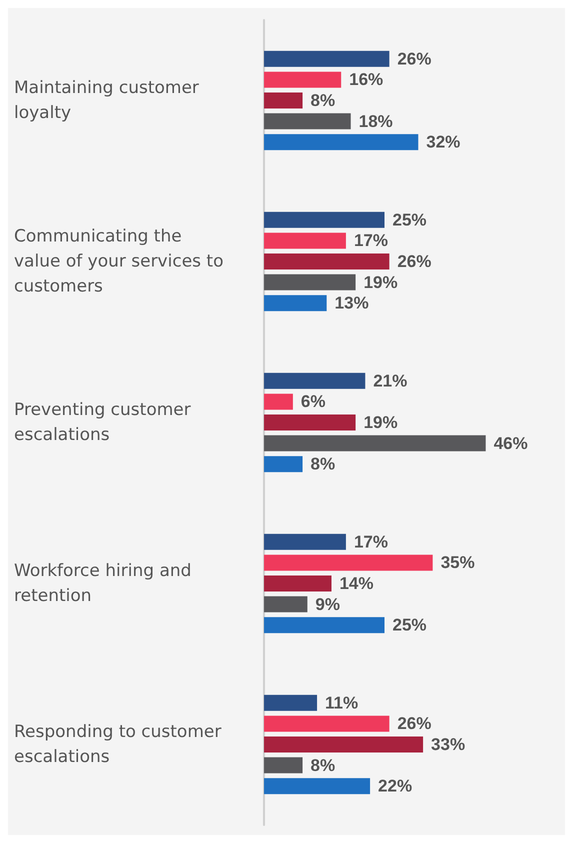 Image resolution: width=573 pixels, height=843 pixels. I want to click on y-tick-label: Responding to customer escalations, so click(120, 744).